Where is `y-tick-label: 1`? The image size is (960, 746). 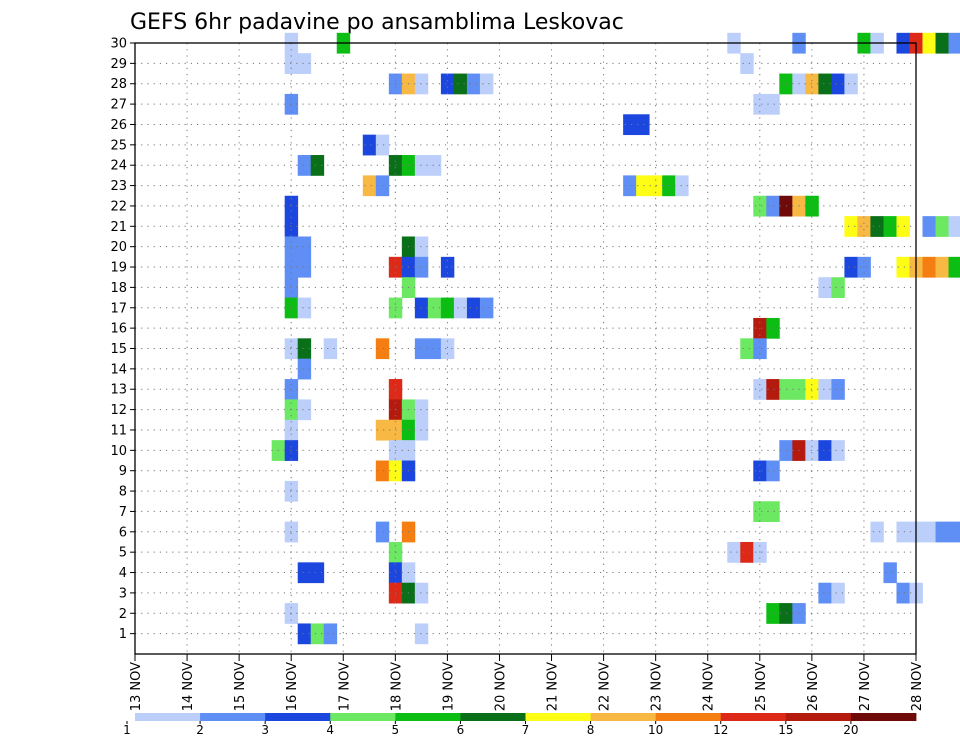 y-tick-label: 1 is located at coordinates (123, 634).